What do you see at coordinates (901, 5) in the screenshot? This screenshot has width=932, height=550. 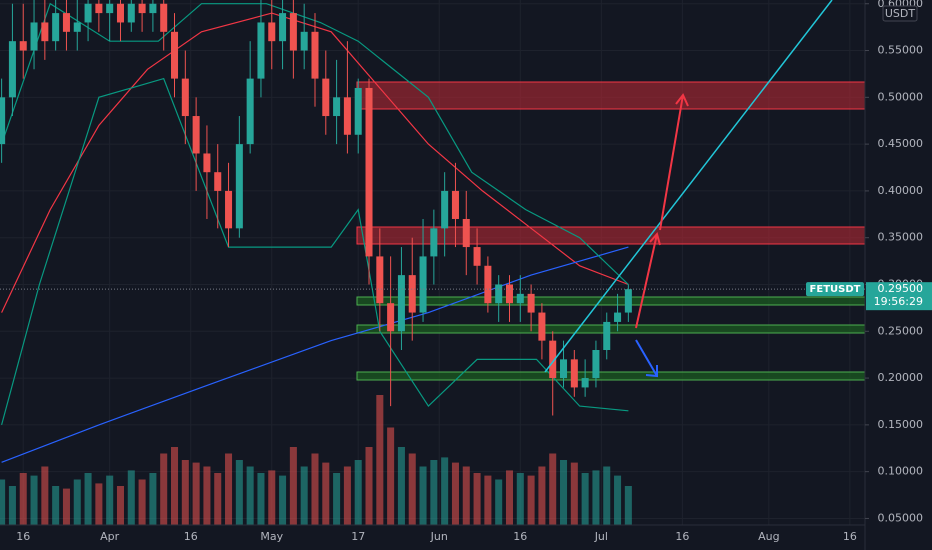 I see `y-tick-label: 0.60000` at bounding box center [901, 5].